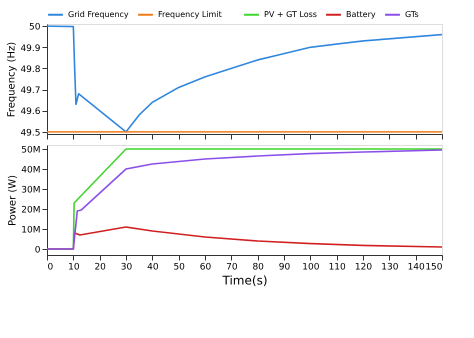  Describe the element at coordinates (337, 267) in the screenshot. I see `x-tick-label: 110` at that location.